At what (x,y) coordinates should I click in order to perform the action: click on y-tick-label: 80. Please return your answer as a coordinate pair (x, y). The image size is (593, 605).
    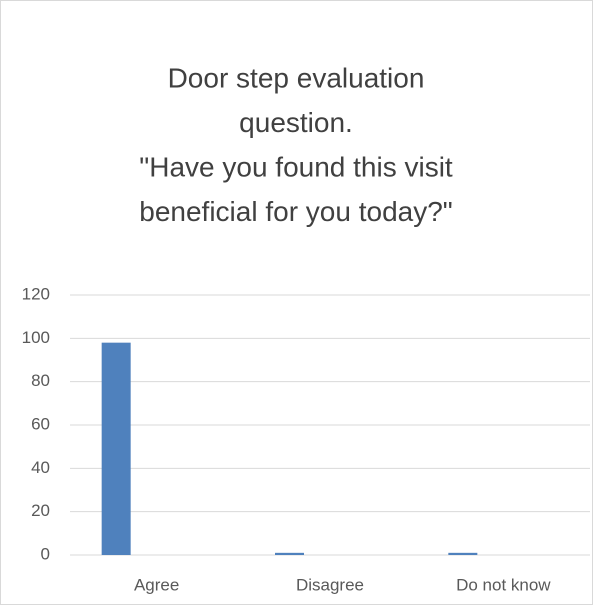
    Looking at the image, I should click on (40, 380).